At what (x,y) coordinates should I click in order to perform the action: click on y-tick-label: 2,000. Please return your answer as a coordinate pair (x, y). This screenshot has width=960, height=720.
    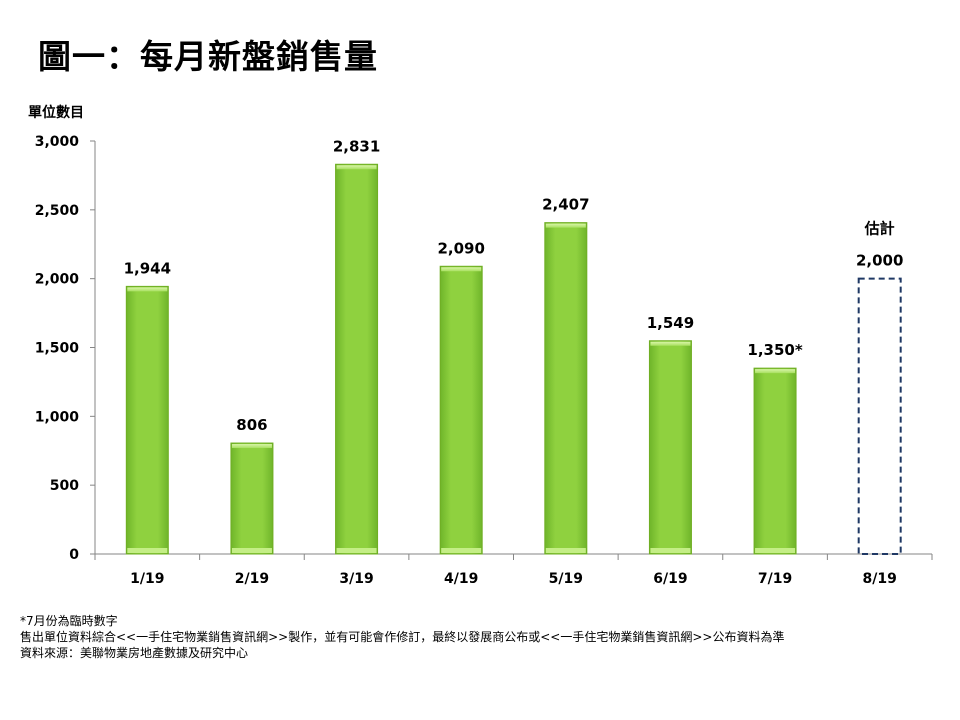
    Looking at the image, I should click on (57, 280).